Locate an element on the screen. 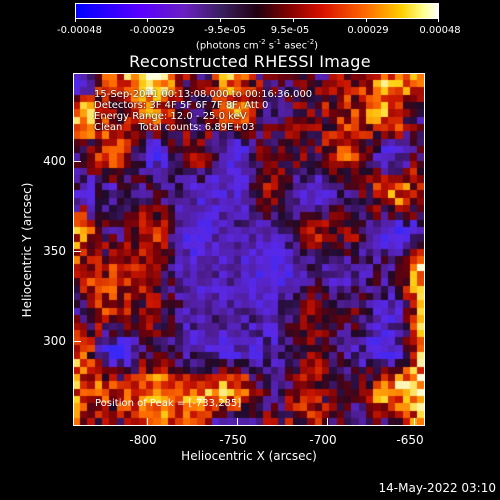 Image resolution: width=500 pixels, height=500 pixels. y-tick-label: 300 is located at coordinates (54, 341).